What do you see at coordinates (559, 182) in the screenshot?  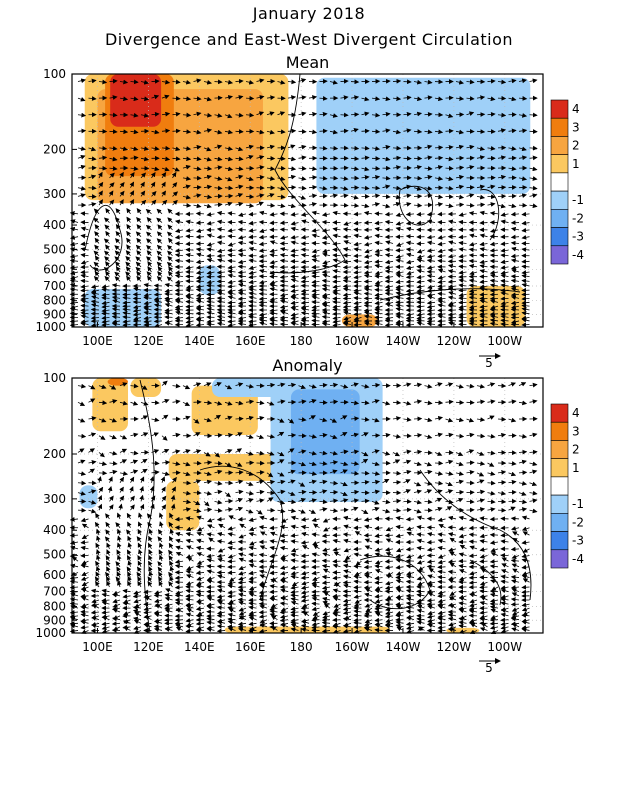 I see `colorbar-box` at bounding box center [559, 182].